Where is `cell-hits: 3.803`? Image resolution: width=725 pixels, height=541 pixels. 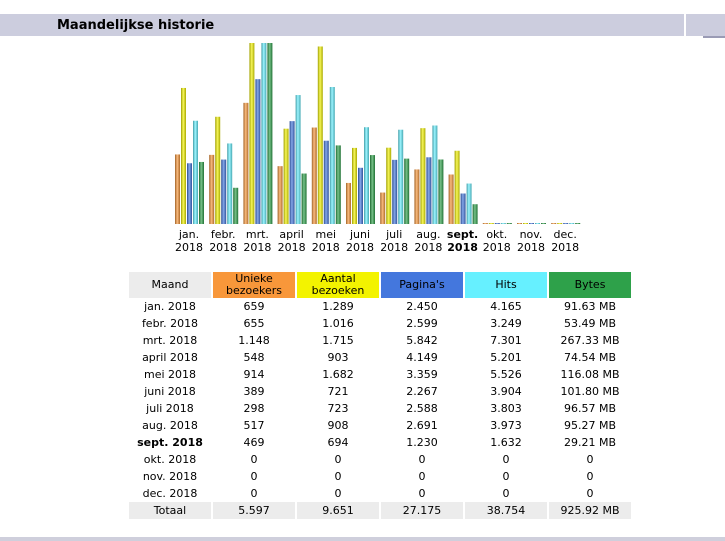
cell-hits: 3.803 is located at coordinates (506, 408).